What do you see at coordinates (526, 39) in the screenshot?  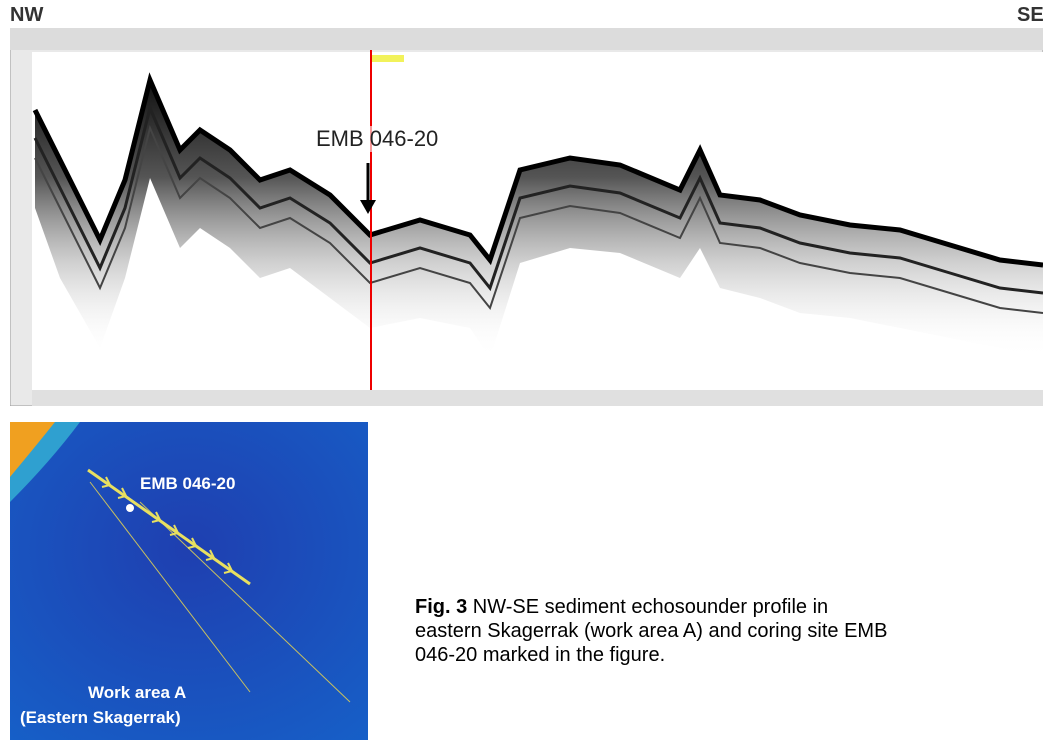 I see `header-strip` at bounding box center [526, 39].